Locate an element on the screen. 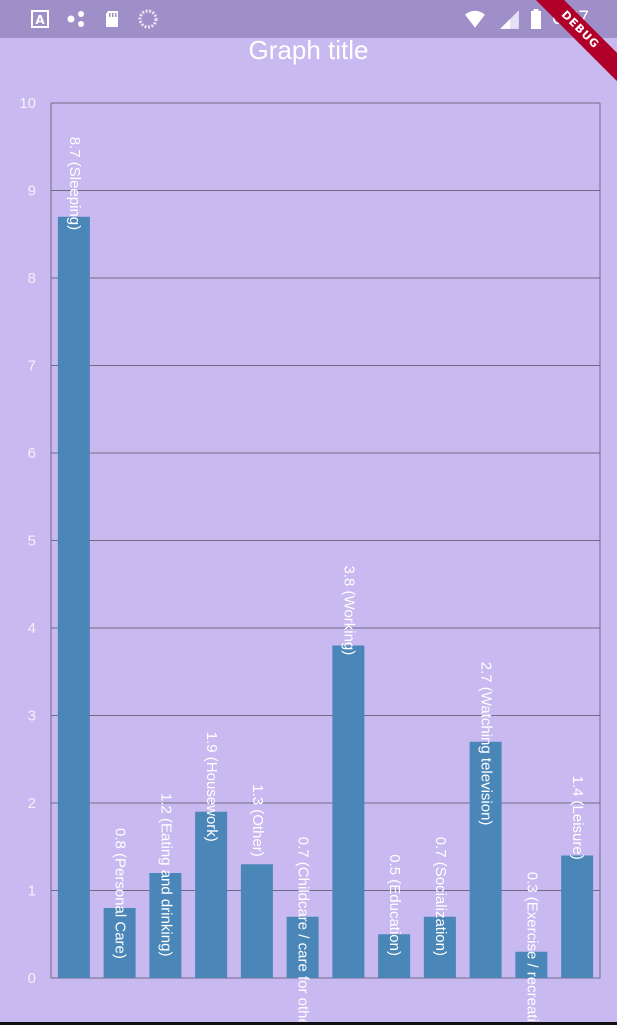  y-tick-label: 8 is located at coordinates (32, 278).